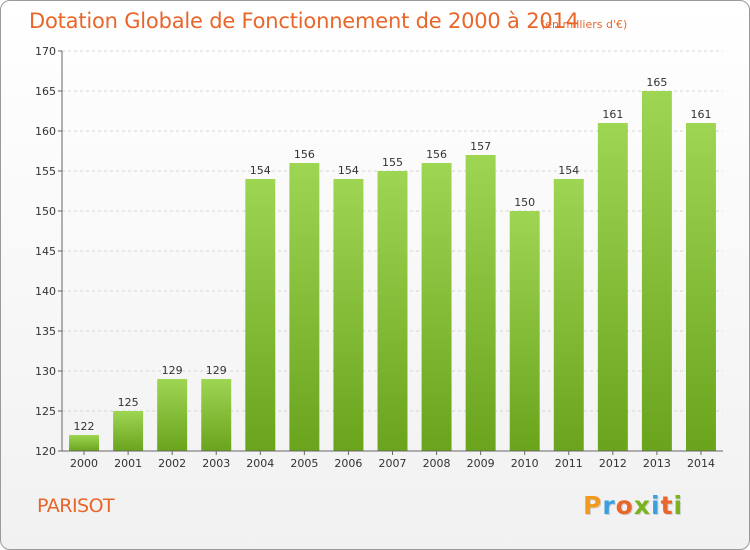 The width and height of the screenshot is (750, 550). I want to click on proxiti-logo: Proxiti, so click(633, 505).